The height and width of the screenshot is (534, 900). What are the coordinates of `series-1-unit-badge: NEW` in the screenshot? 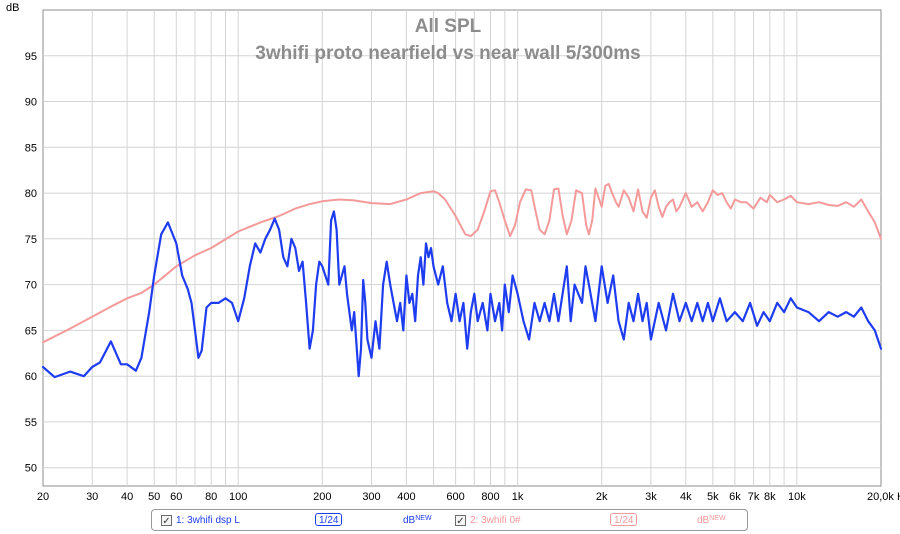 It's located at (423, 518).